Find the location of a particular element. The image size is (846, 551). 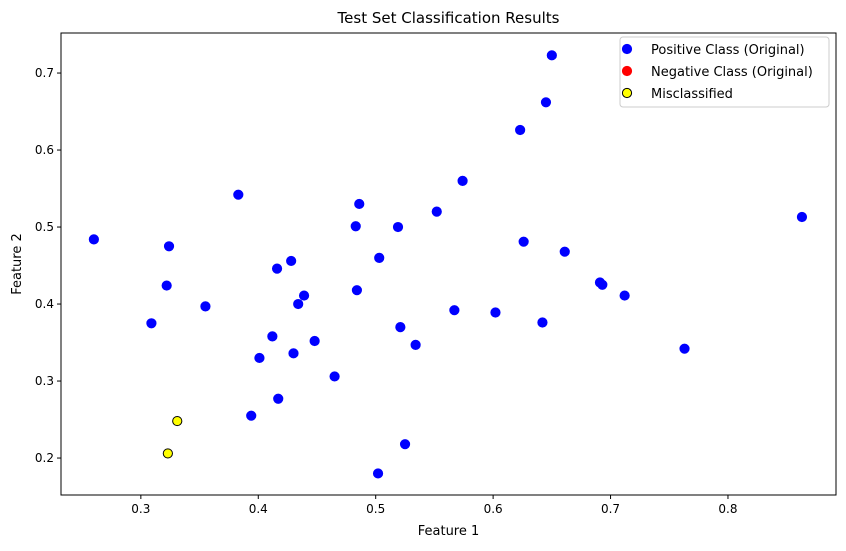

x-tick-label: 0.3 is located at coordinates (140, 509).